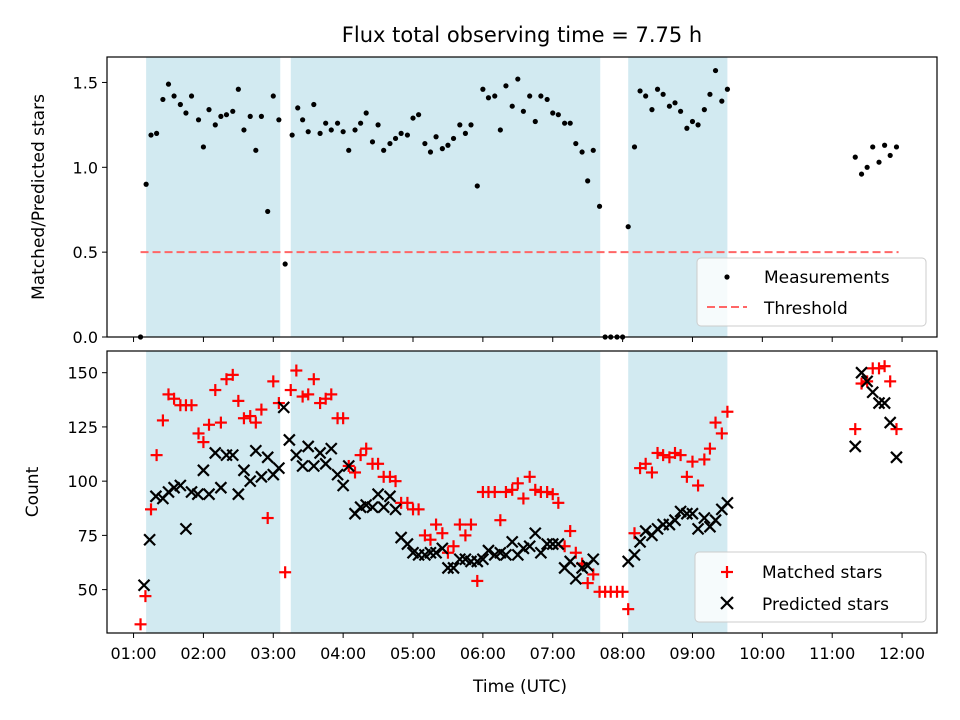 Image resolution: width=960 pixels, height=720 pixels. Describe the element at coordinates (82, 427) in the screenshot. I see `y-tick-label: 125` at that location.